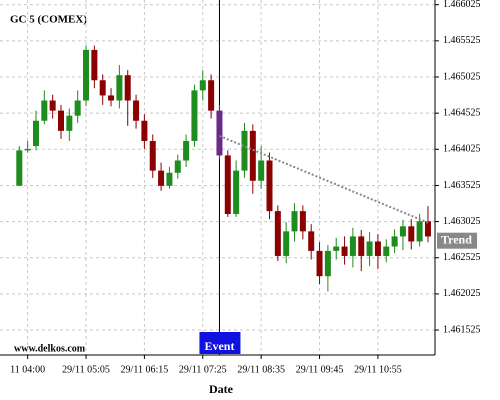 This screenshot has height=400, width=500. Describe the element at coordinates (219, 346) in the screenshot. I see `event-label: Event` at that location.